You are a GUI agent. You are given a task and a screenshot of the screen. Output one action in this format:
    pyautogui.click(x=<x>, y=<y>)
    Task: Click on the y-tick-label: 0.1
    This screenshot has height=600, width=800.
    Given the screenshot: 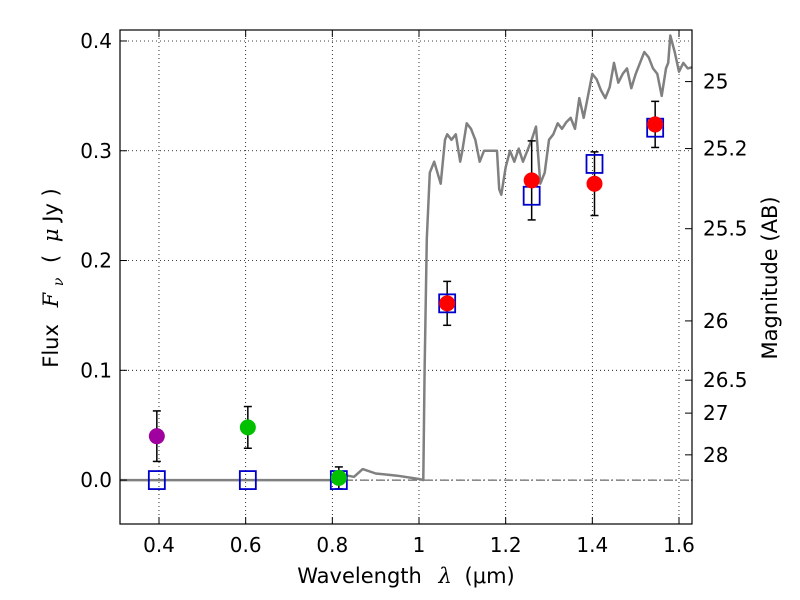 What is the action you would take?
    pyautogui.click(x=96, y=370)
    